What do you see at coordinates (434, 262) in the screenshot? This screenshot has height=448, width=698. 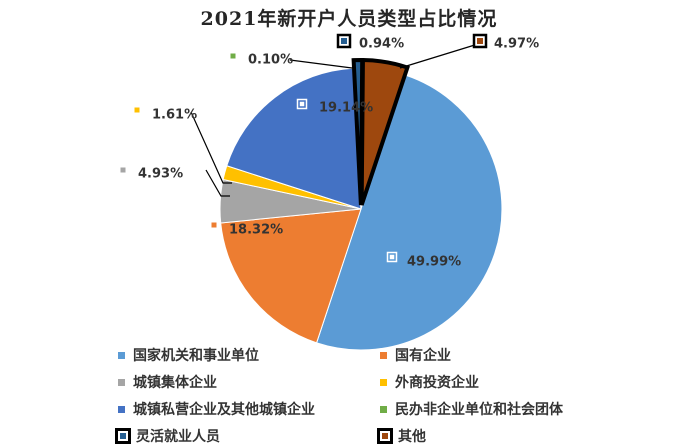 I see `data-label: 49.99%` at bounding box center [434, 262].